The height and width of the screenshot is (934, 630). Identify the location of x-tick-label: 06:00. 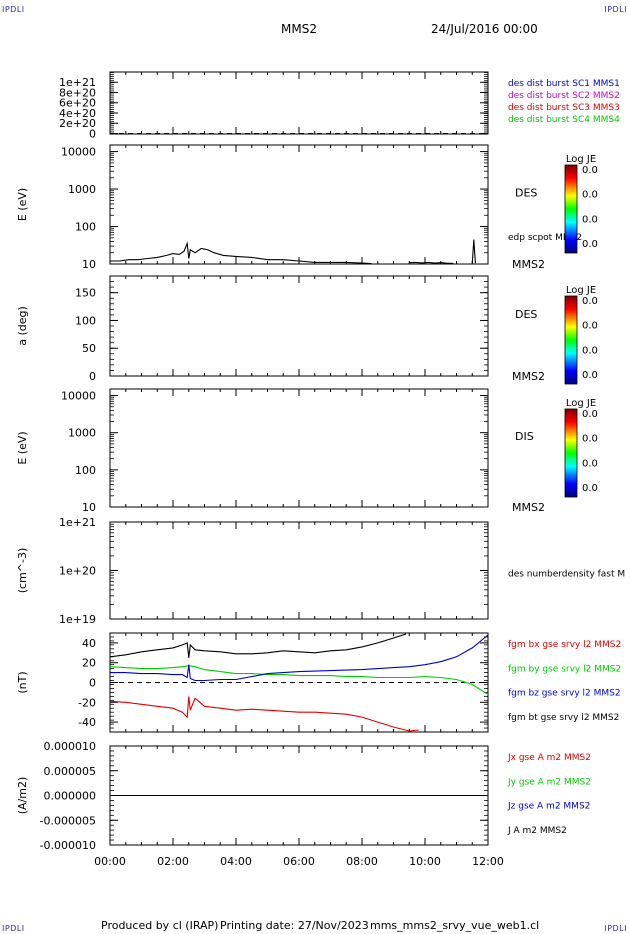
(299, 861).